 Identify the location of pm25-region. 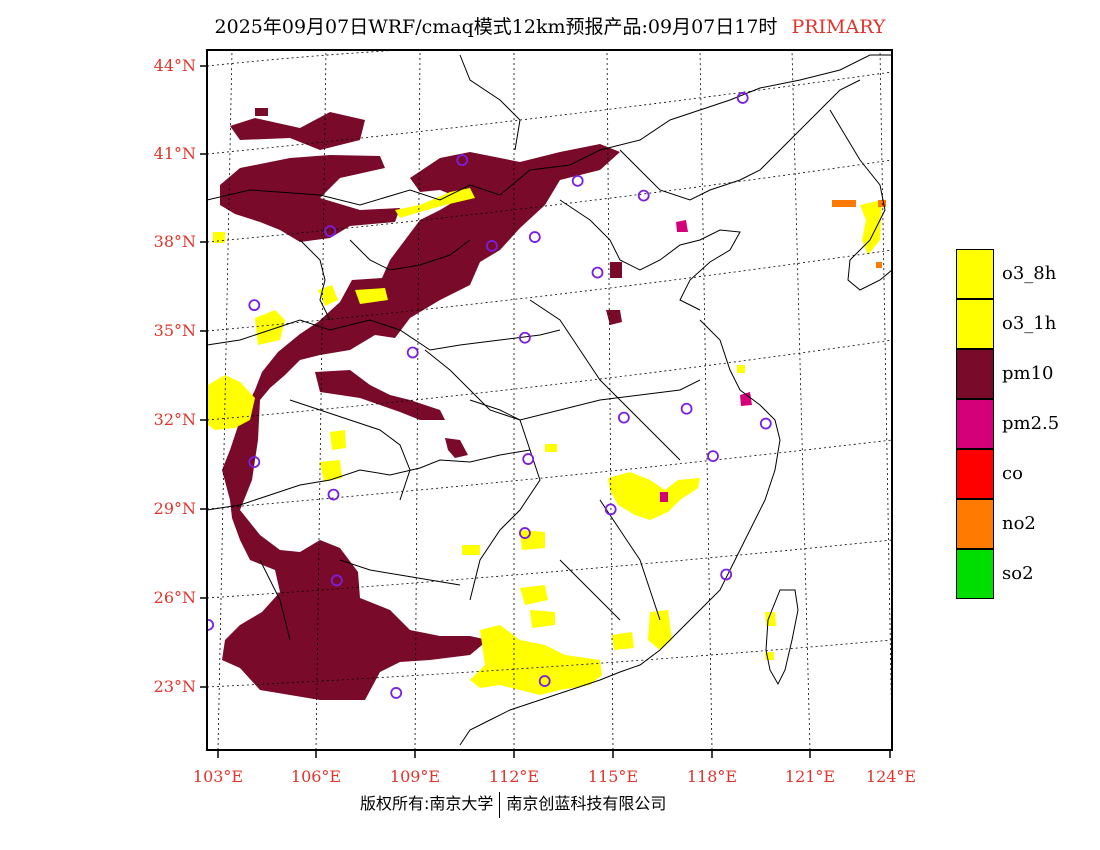
(706, 361).